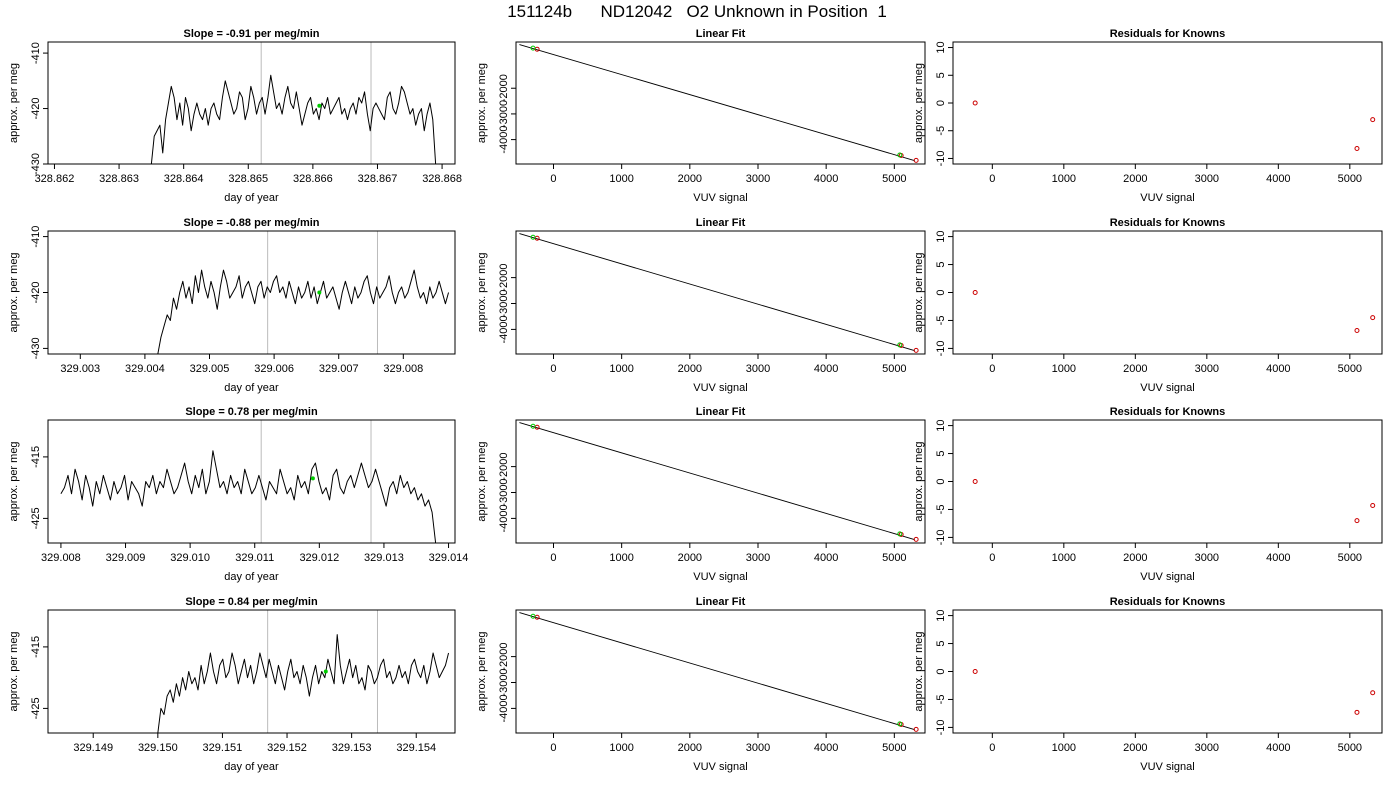  Describe the element at coordinates (126, 558) in the screenshot. I see `chart-3-1-xtick-label: 329.009` at that location.